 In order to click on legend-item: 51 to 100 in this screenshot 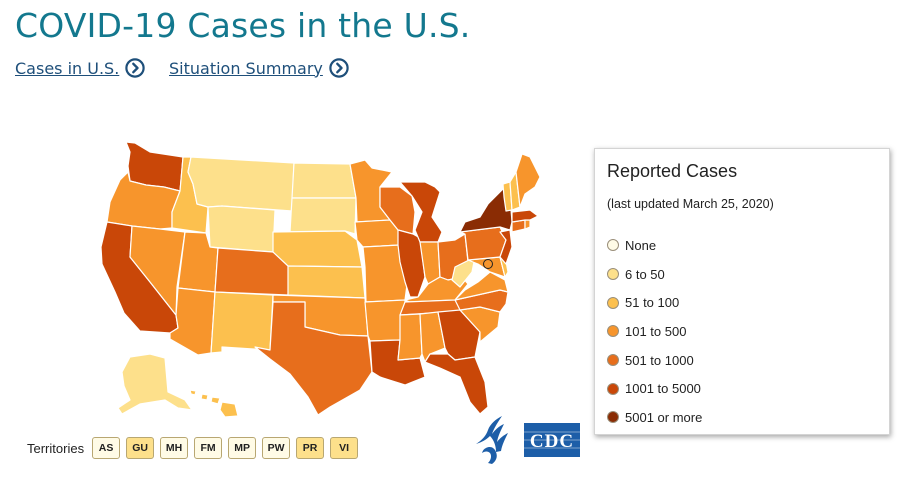, I will do `click(742, 302)`.